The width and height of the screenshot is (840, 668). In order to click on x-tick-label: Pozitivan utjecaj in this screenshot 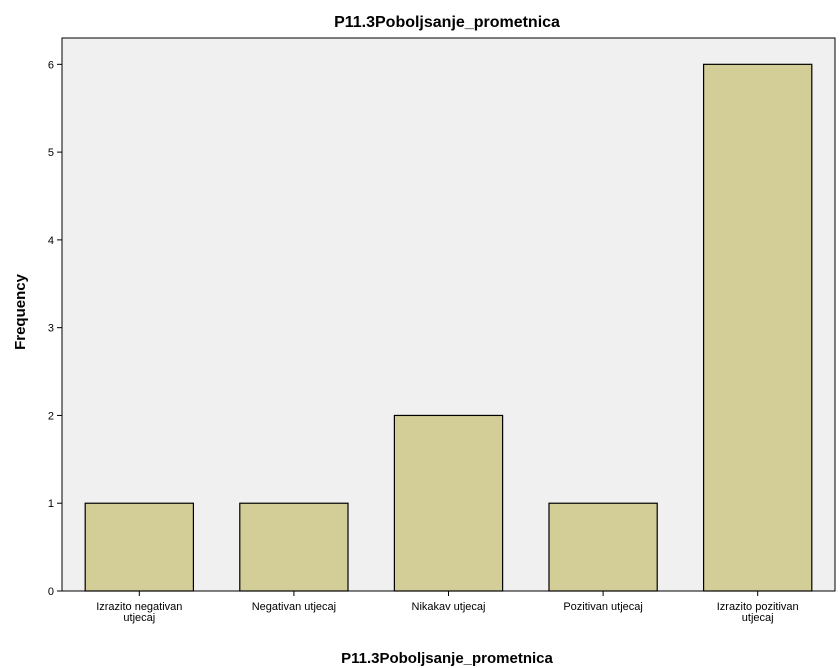, I will do `click(603, 607)`.